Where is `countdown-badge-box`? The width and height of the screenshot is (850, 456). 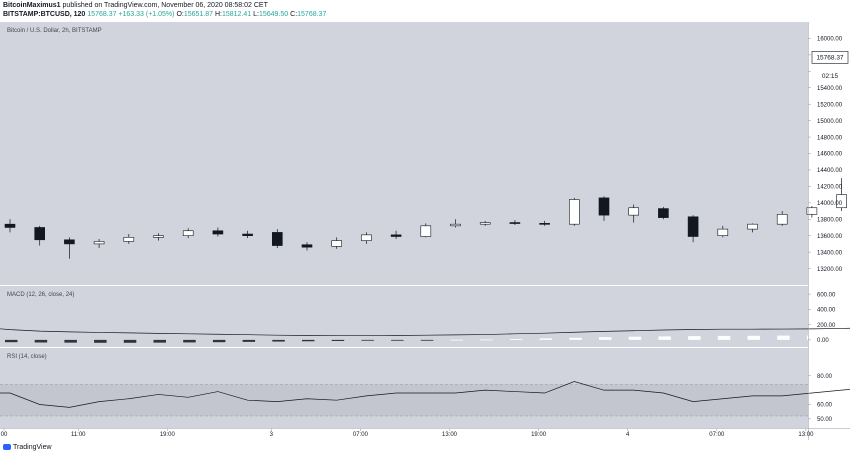 countdown-badge-box is located at coordinates (830, 75).